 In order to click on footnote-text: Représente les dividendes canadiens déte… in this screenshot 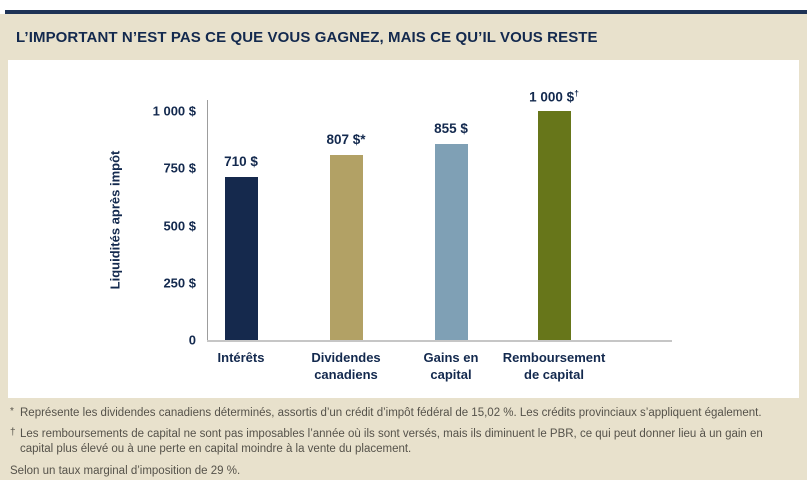, I will do `click(391, 413)`.